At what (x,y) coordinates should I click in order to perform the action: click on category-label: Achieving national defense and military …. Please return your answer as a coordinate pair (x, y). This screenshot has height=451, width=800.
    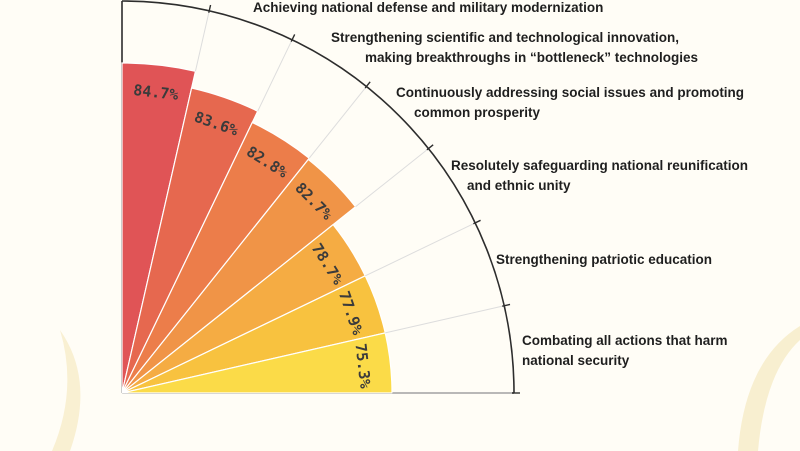
    Looking at the image, I should click on (428, 9).